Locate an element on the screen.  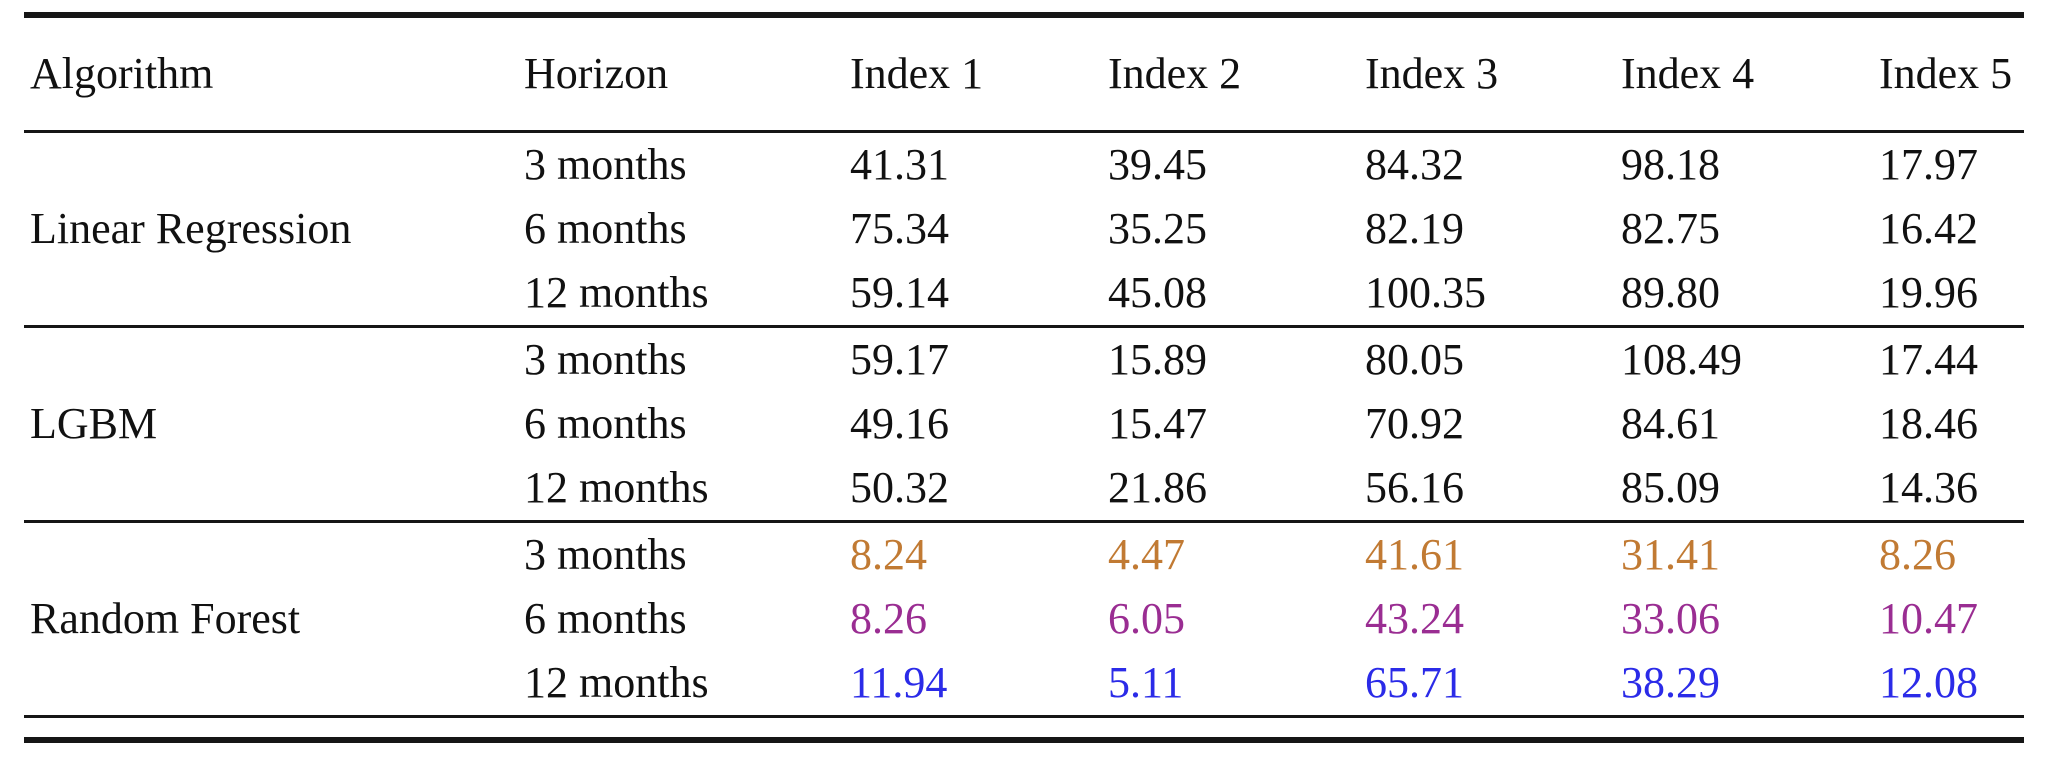
column-header-horizon: Horizon is located at coordinates (596, 73).